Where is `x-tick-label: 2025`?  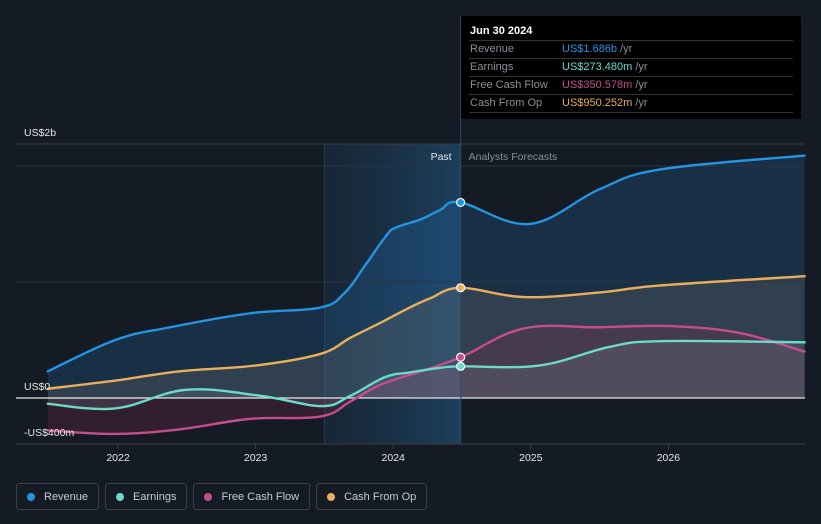
x-tick-label: 2025 is located at coordinates (531, 458).